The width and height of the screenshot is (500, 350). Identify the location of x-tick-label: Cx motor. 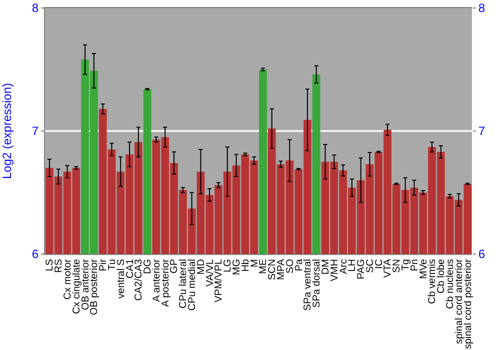
(68, 279).